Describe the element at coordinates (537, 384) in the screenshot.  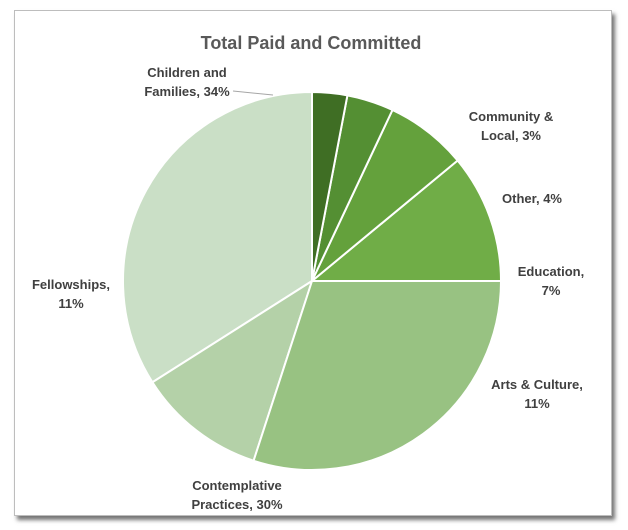
I see `slice-label-line: Arts & Culture,` at that location.